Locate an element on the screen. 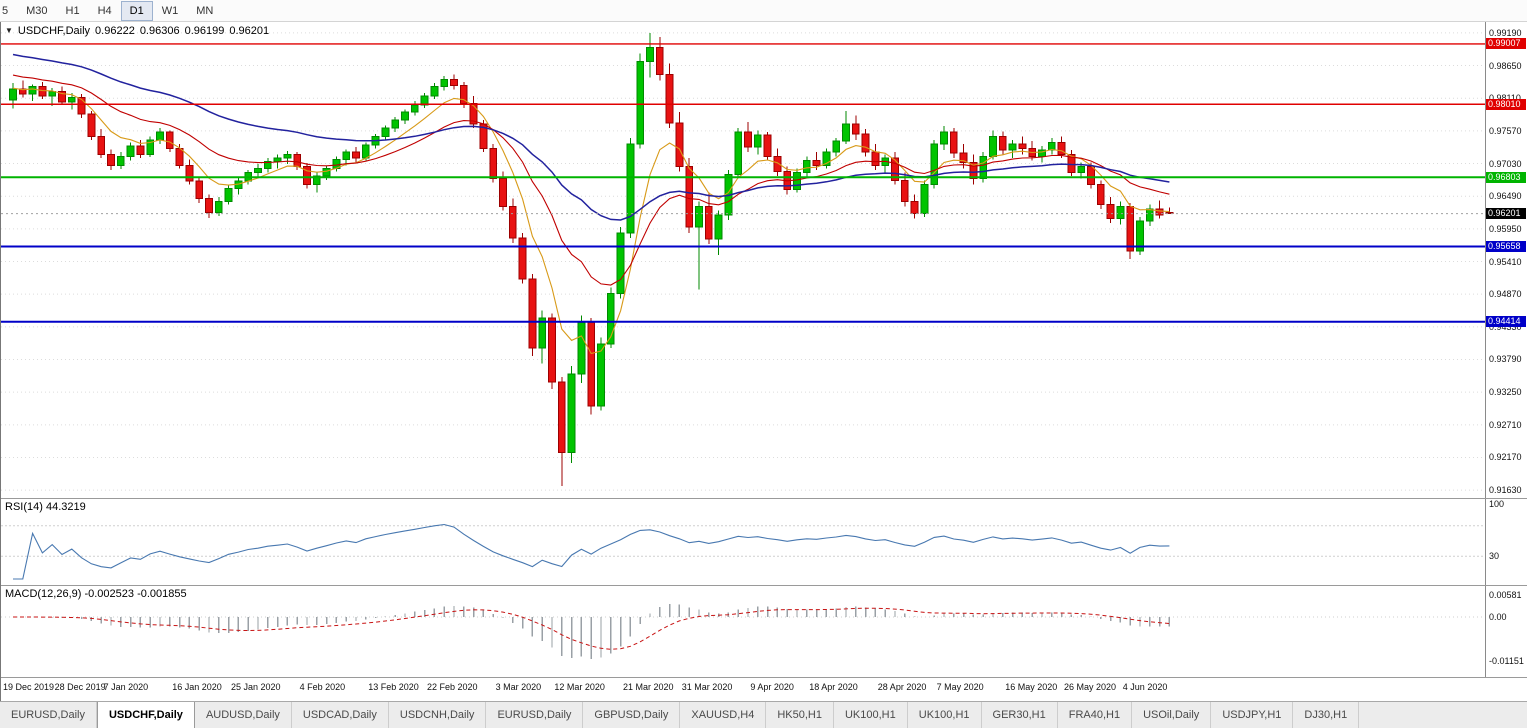 The width and height of the screenshot is (1527, 728). timeframe-button-mn: MN is located at coordinates (205, 10).